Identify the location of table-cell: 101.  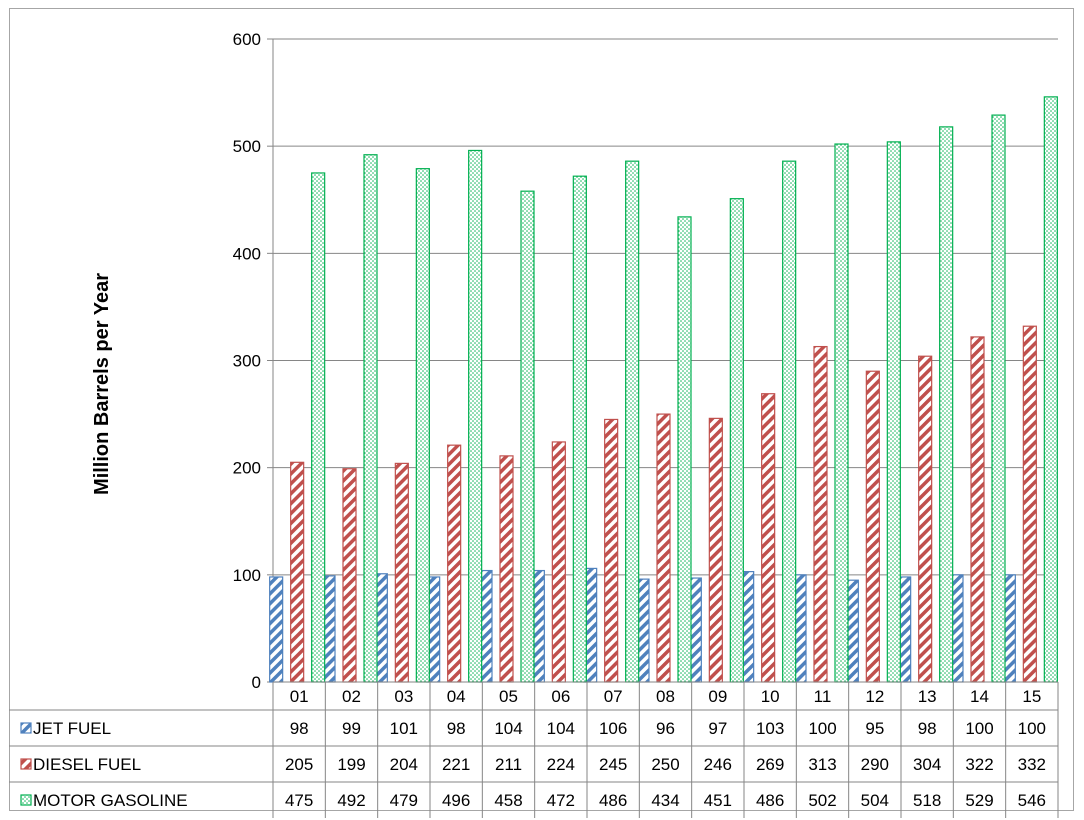
(404, 728).